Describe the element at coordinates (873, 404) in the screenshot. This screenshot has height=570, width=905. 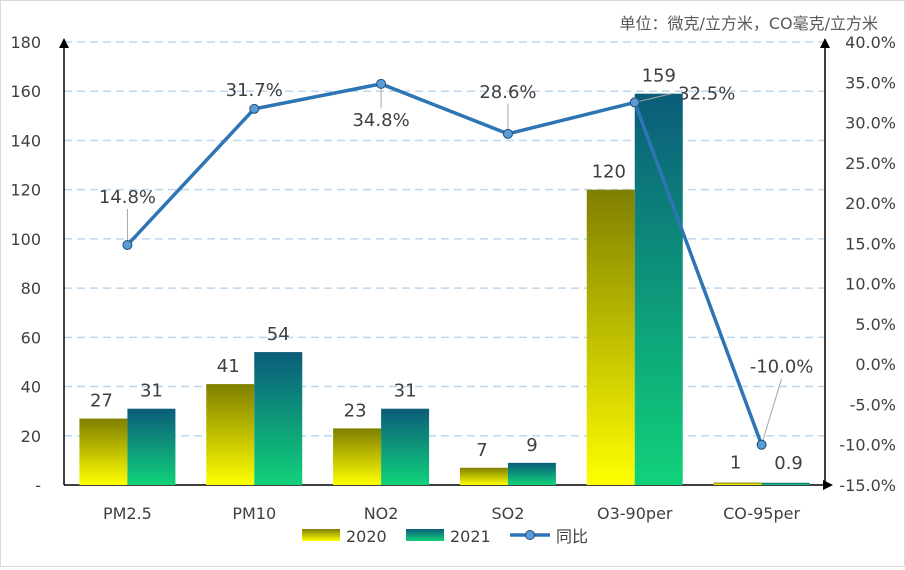
I see `y-right-tick-label: -5.0%` at that location.